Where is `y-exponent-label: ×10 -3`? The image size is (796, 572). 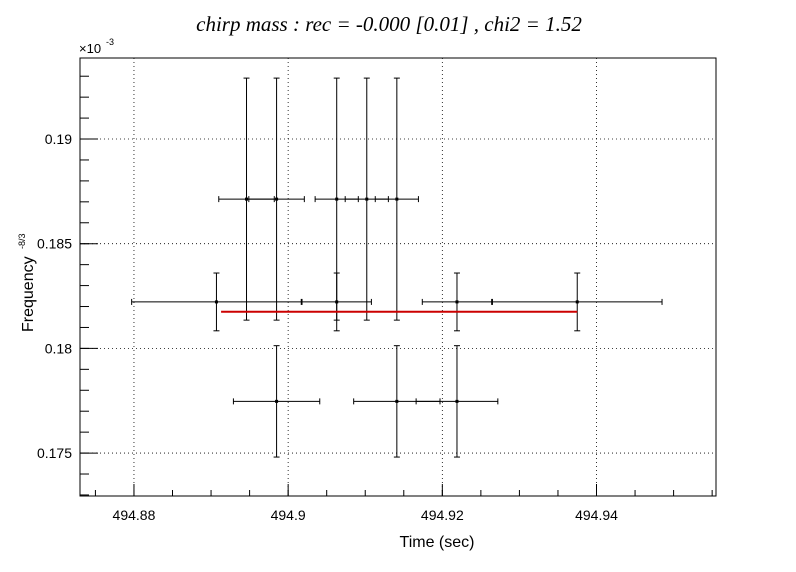 y-exponent-label: ×10 -3 is located at coordinates (96, 46).